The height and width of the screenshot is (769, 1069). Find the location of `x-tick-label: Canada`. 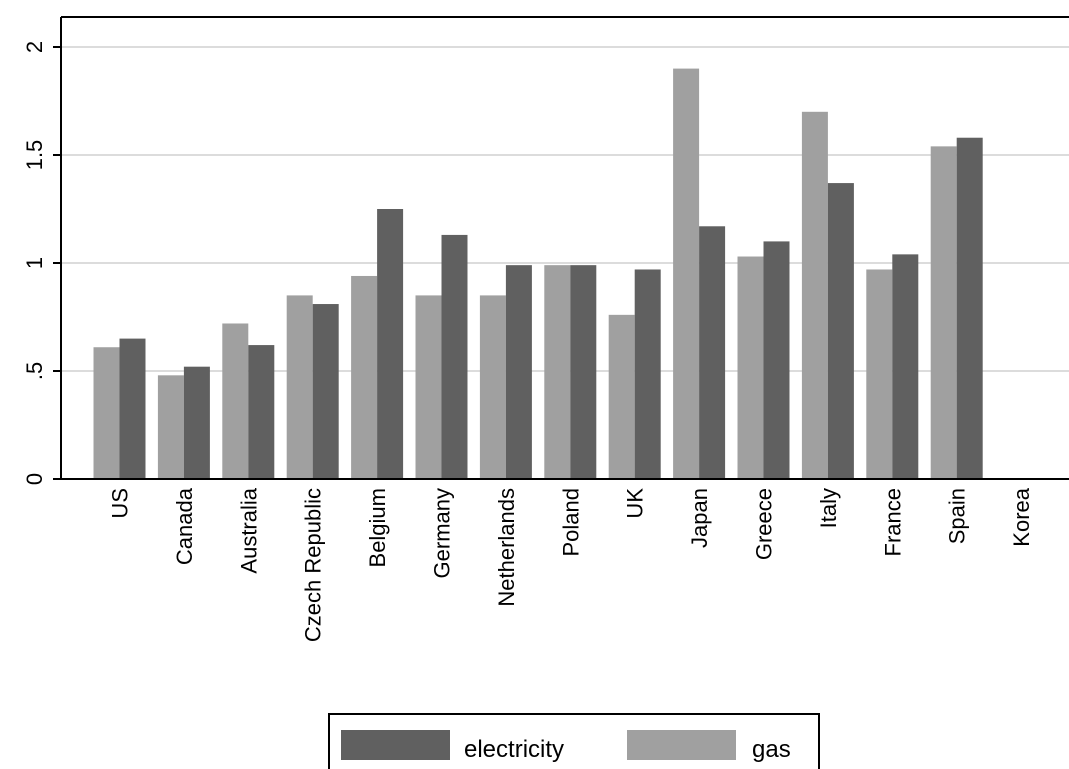

x-tick-label: Canada is located at coordinates (184, 526).